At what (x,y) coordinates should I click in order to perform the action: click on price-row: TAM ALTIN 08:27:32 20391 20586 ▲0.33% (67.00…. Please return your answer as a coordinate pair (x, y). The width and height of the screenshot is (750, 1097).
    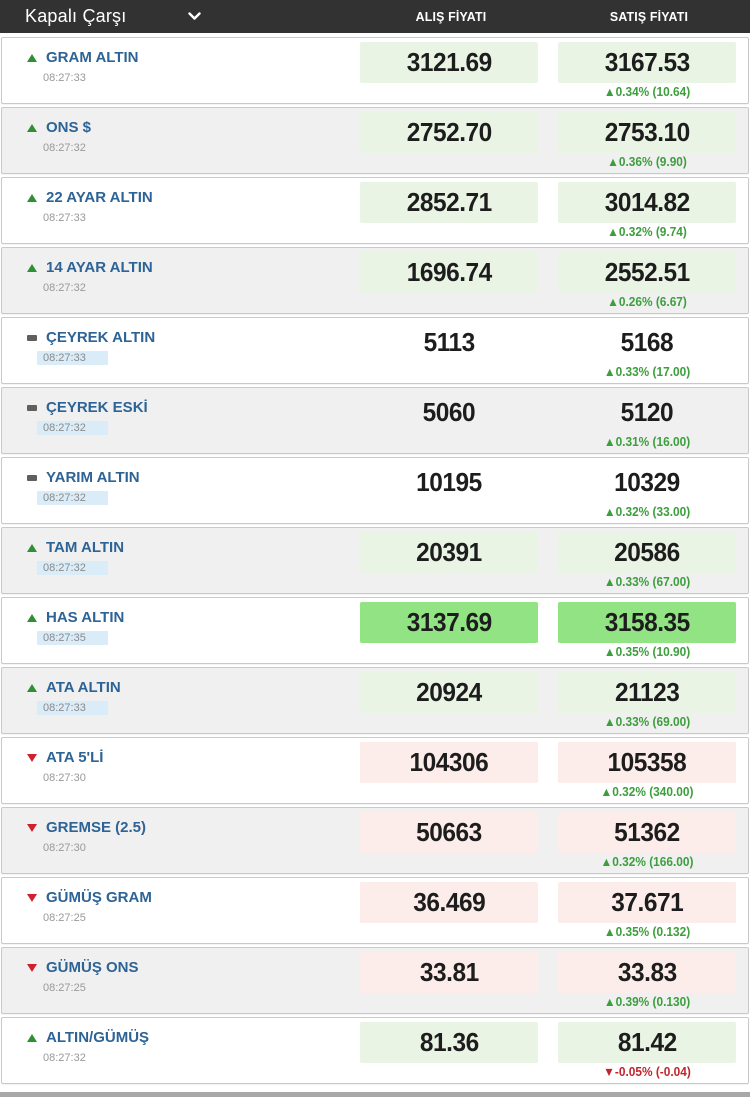
    Looking at the image, I should click on (375, 560).